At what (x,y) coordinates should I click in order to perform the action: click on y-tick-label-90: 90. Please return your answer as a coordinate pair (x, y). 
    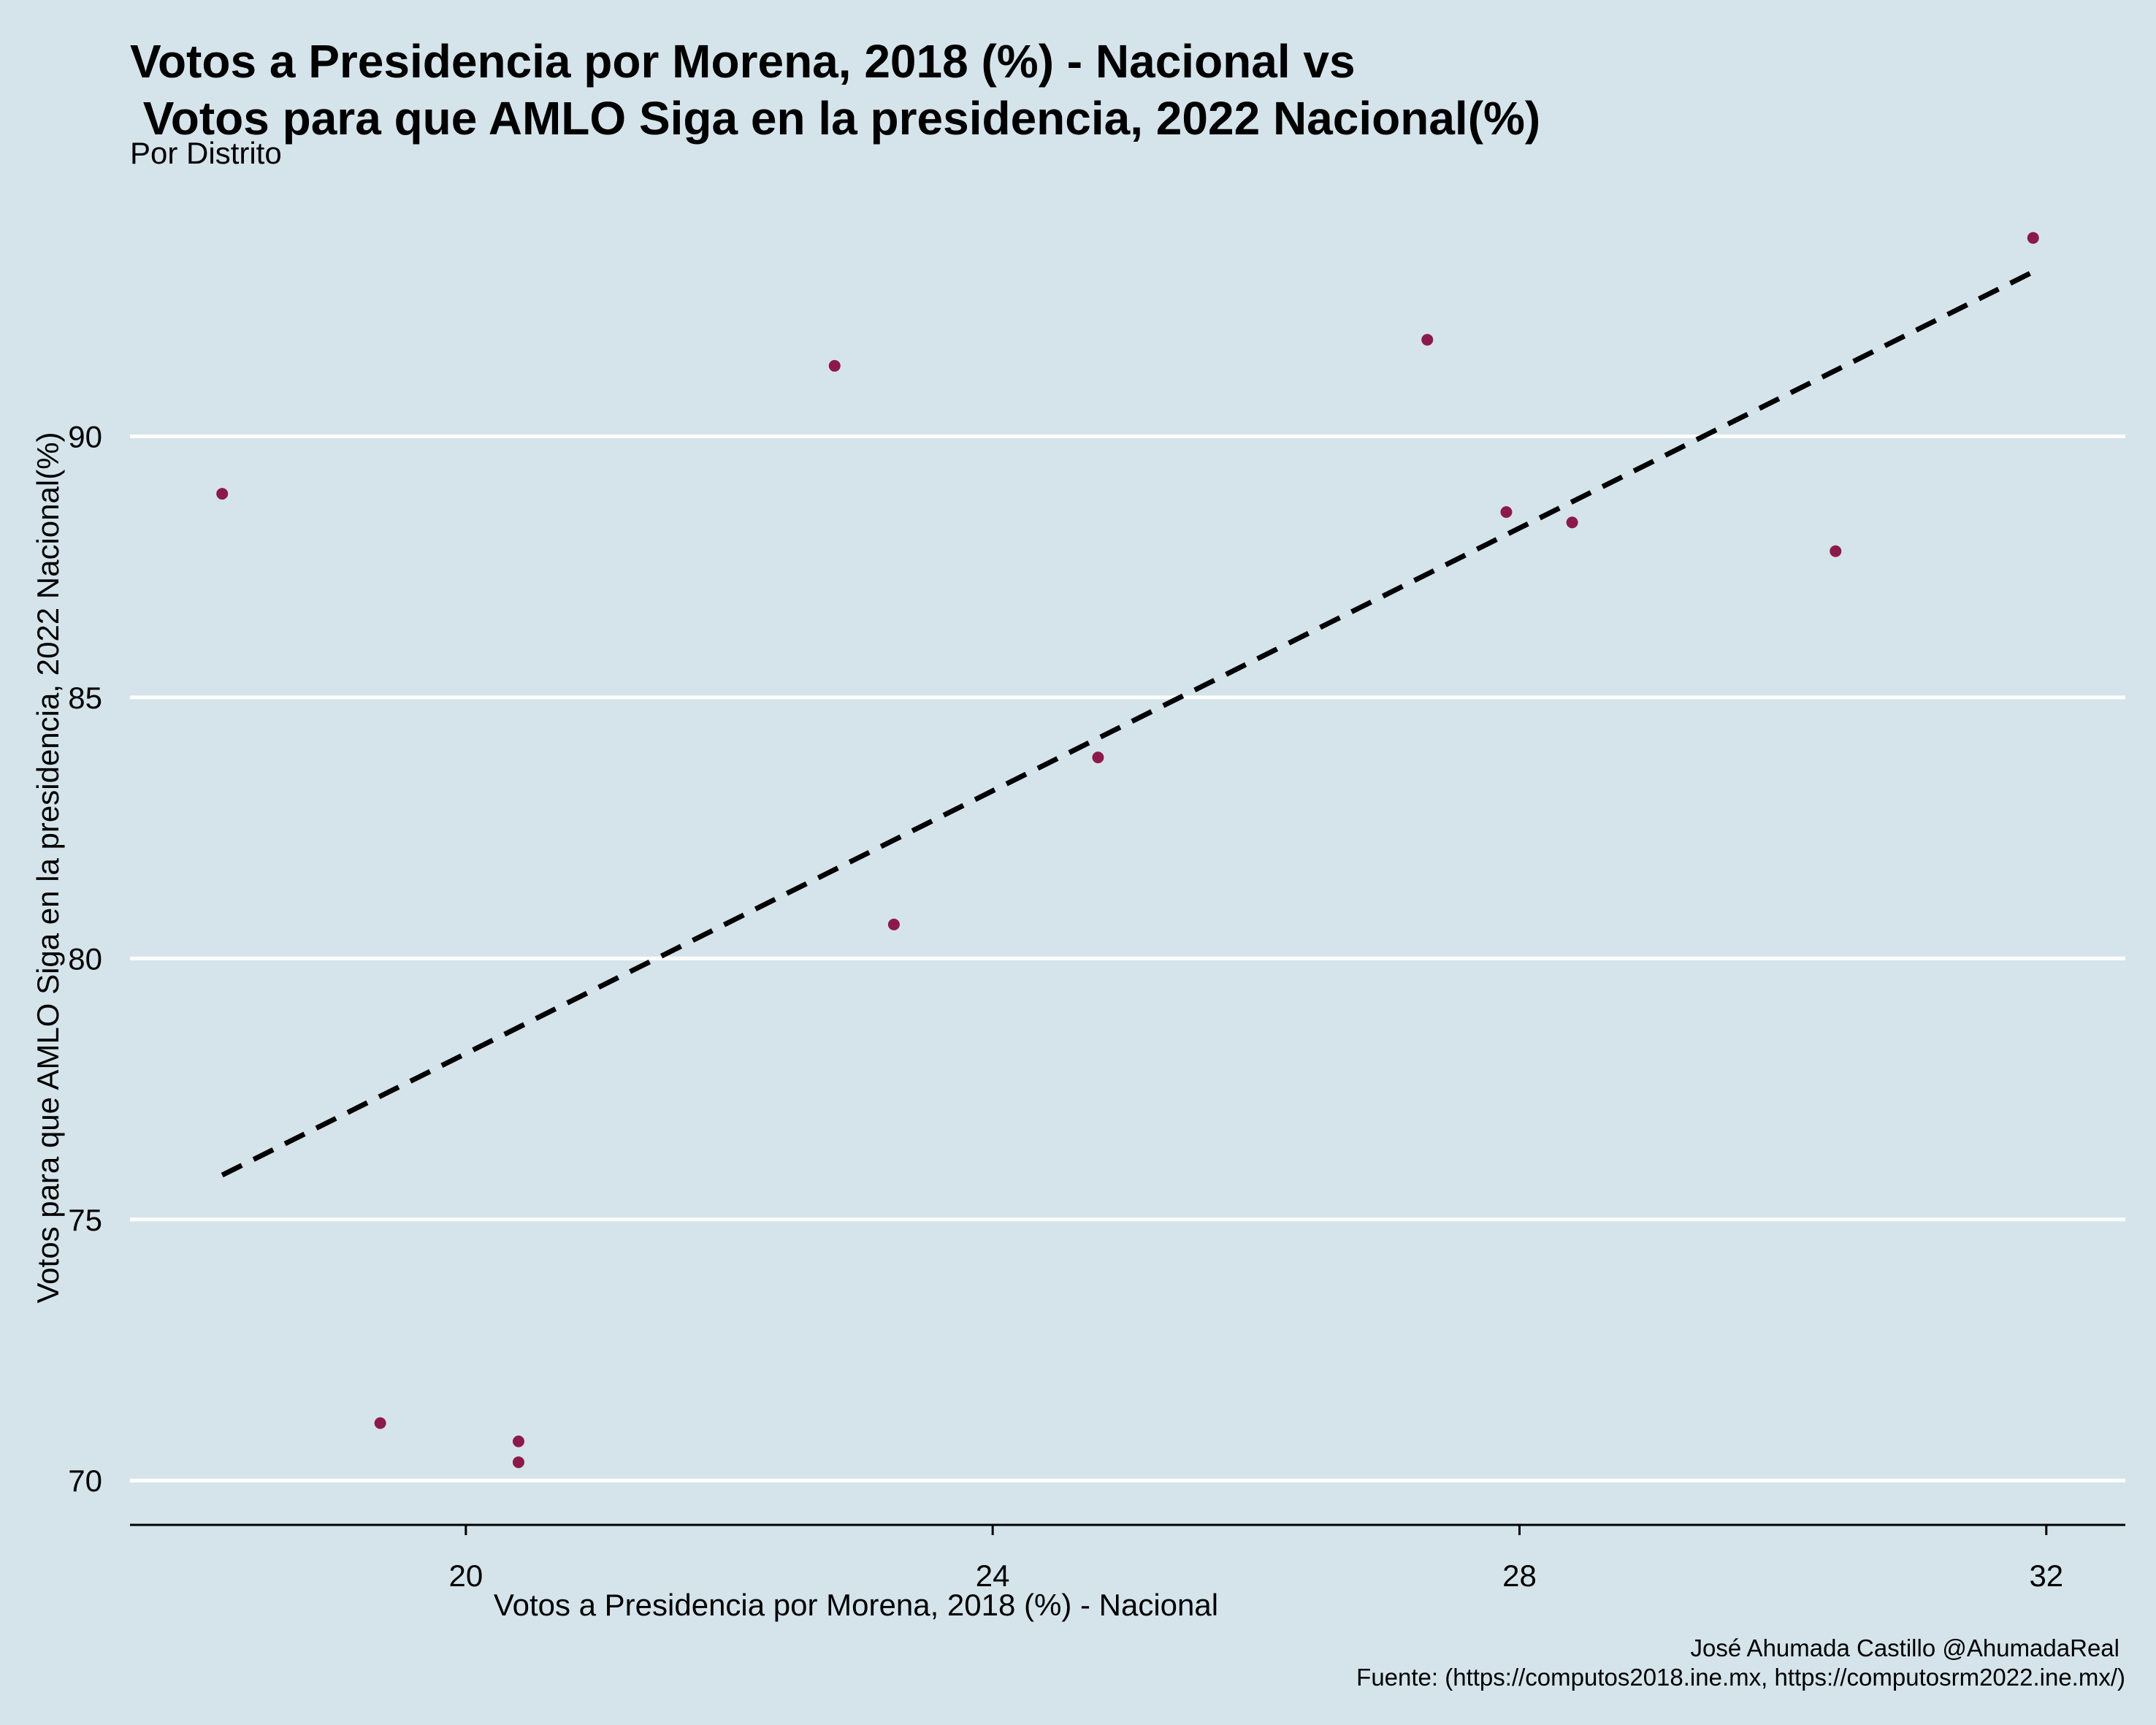
    Looking at the image, I should click on (85, 436).